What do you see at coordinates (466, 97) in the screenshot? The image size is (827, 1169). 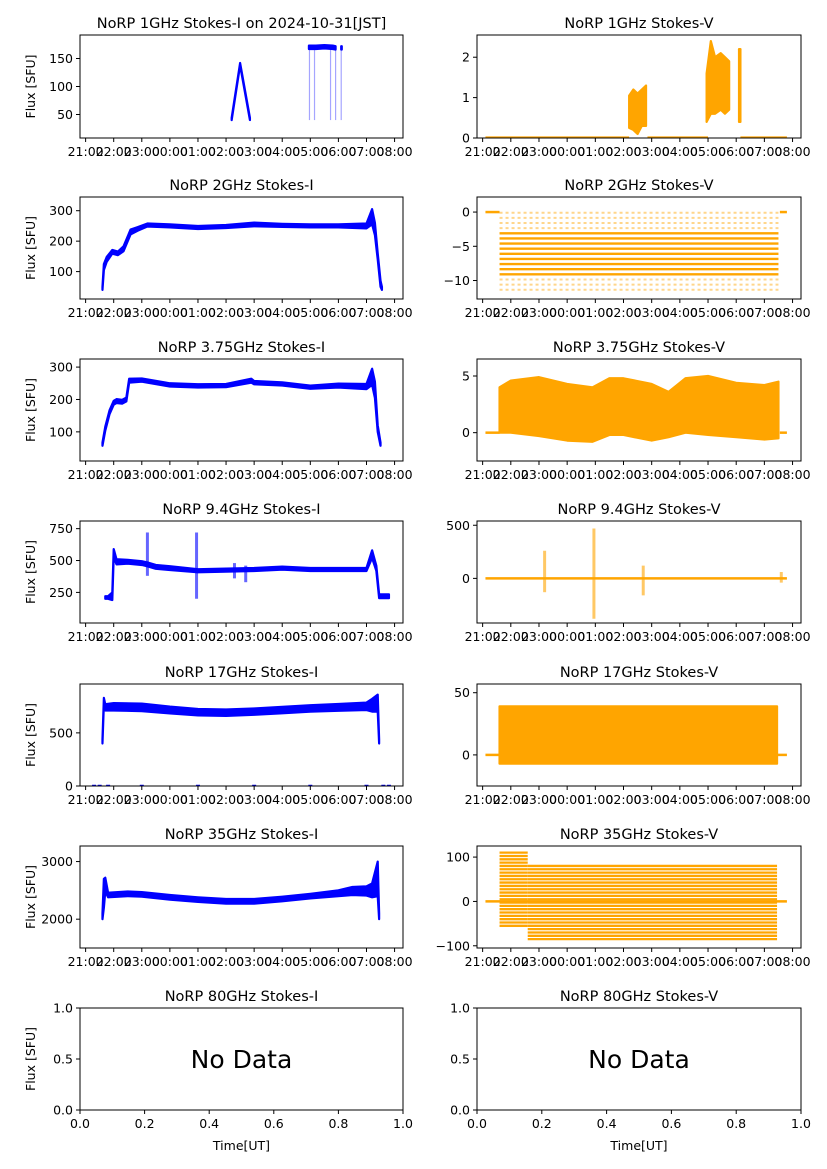 I see `y-tick-label: 1` at bounding box center [466, 97].